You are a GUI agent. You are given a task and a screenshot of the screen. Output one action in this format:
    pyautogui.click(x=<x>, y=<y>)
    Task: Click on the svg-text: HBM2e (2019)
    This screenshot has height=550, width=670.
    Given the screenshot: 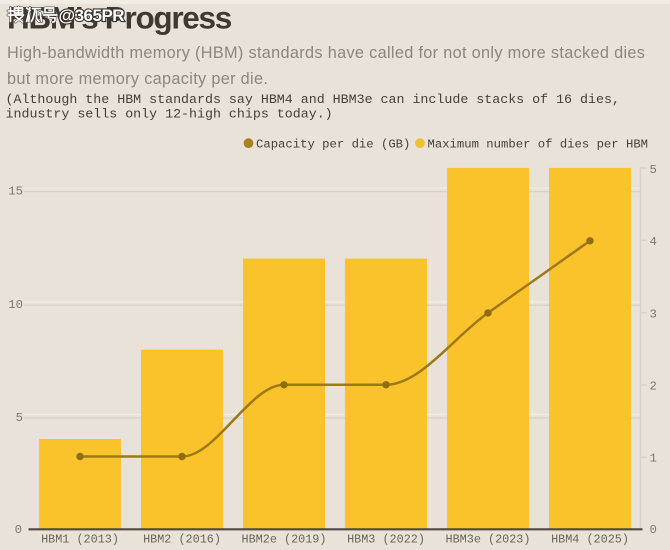 What is the action you would take?
    pyautogui.click(x=284, y=540)
    